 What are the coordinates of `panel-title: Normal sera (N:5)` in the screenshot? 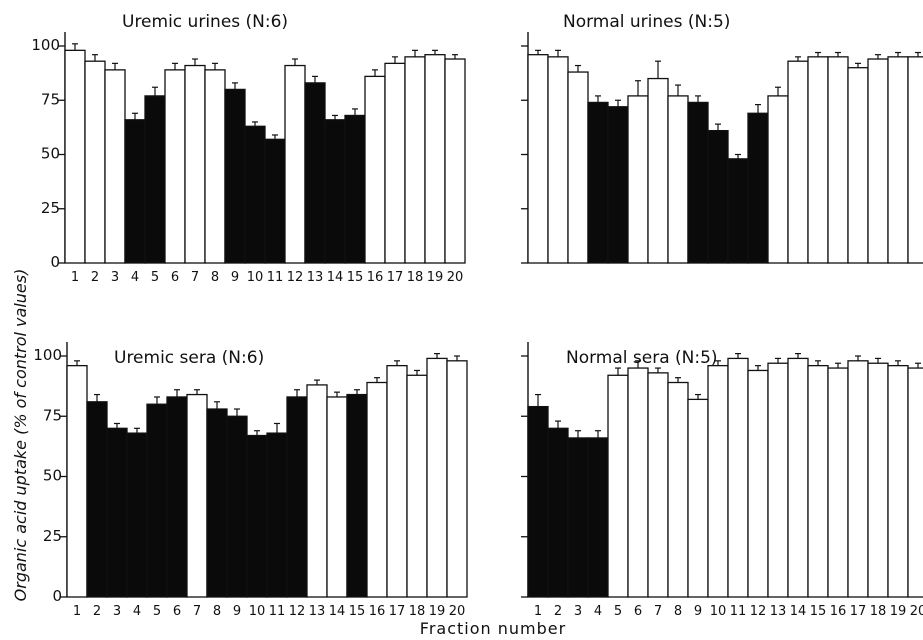 It's located at (642, 358).